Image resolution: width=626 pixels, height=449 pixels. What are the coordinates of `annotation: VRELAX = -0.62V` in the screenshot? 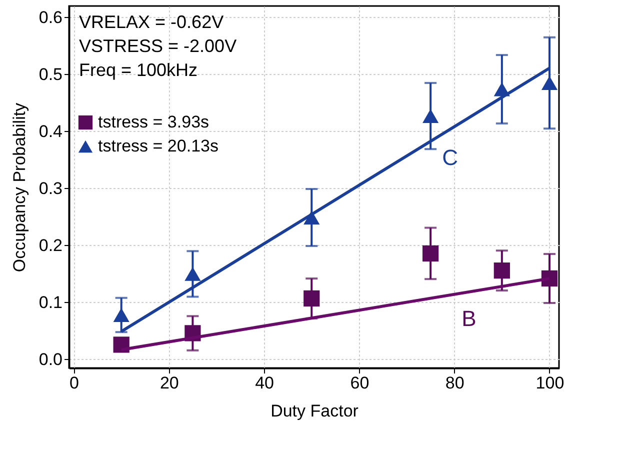 It's located at (151, 22).